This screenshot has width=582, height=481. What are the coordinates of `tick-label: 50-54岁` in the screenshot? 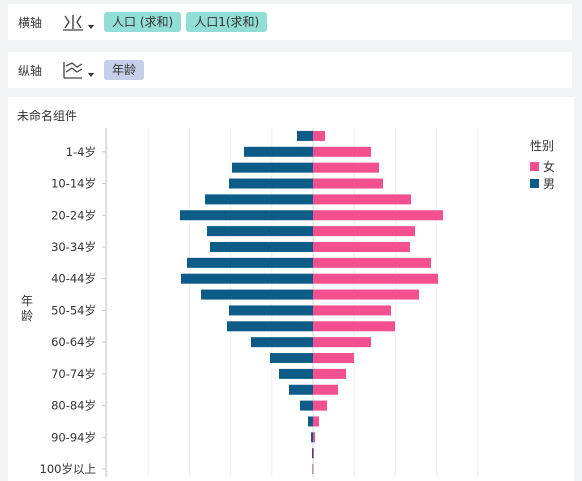 It's located at (73, 310).